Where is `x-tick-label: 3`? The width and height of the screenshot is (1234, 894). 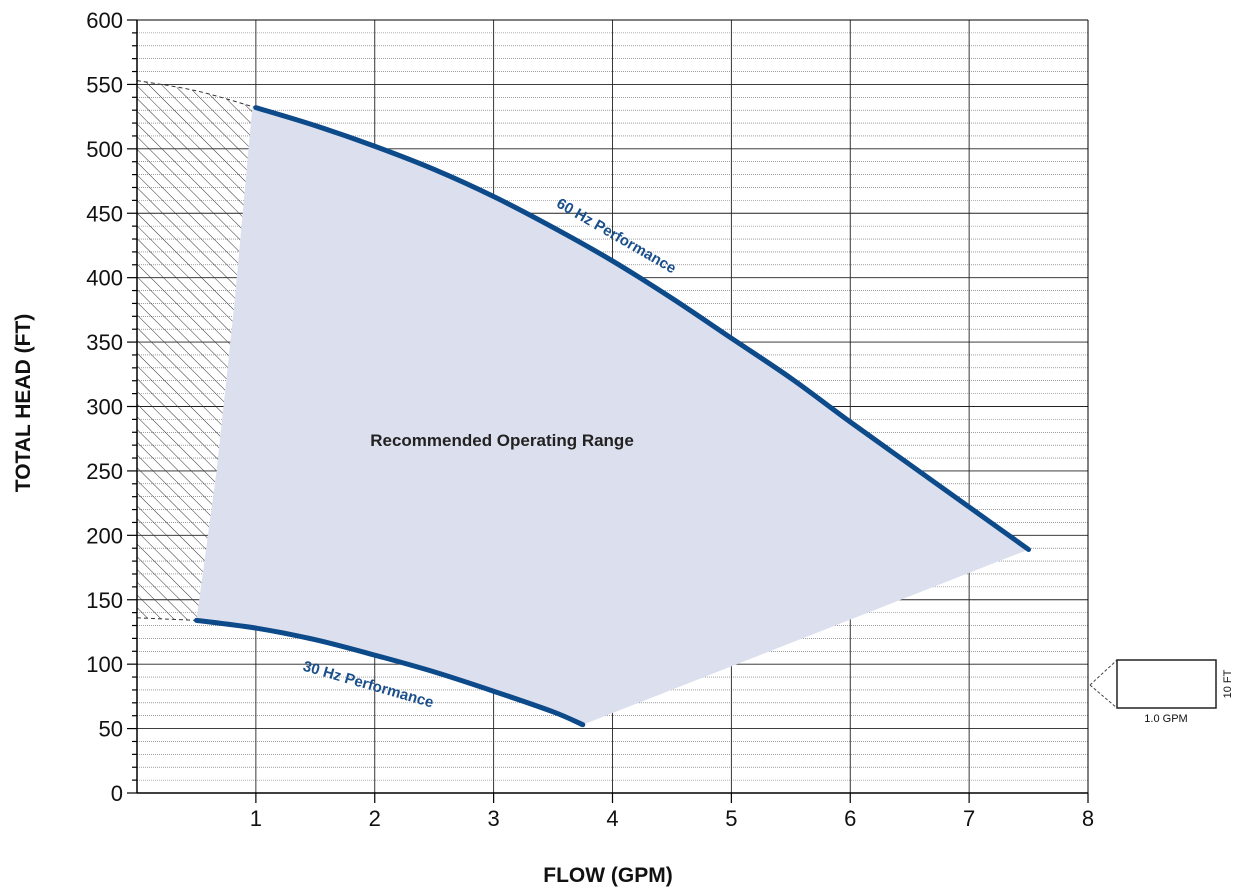
x-tick-label: 3 is located at coordinates (494, 818).